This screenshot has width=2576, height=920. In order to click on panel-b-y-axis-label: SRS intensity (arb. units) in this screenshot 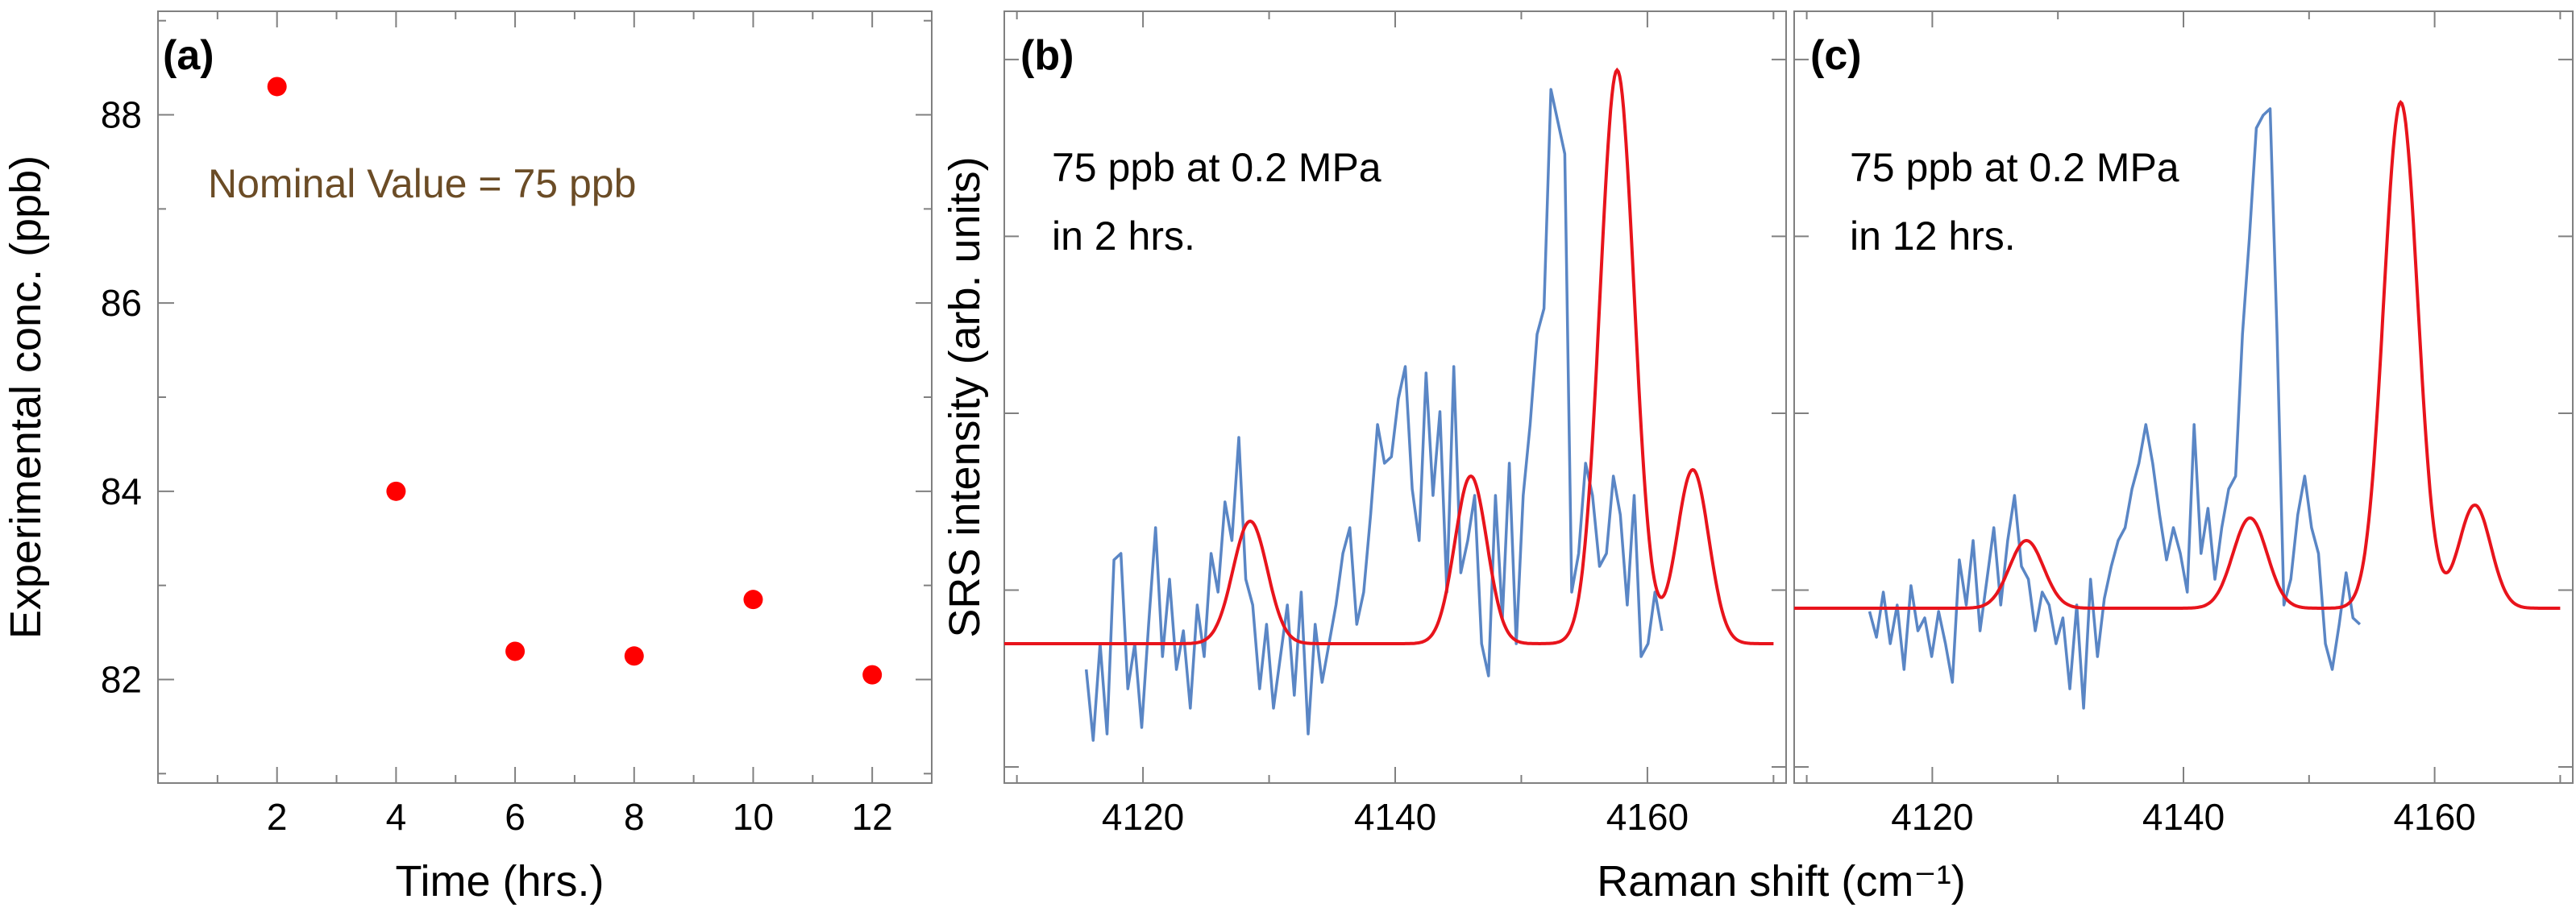, I will do `click(965, 396)`.